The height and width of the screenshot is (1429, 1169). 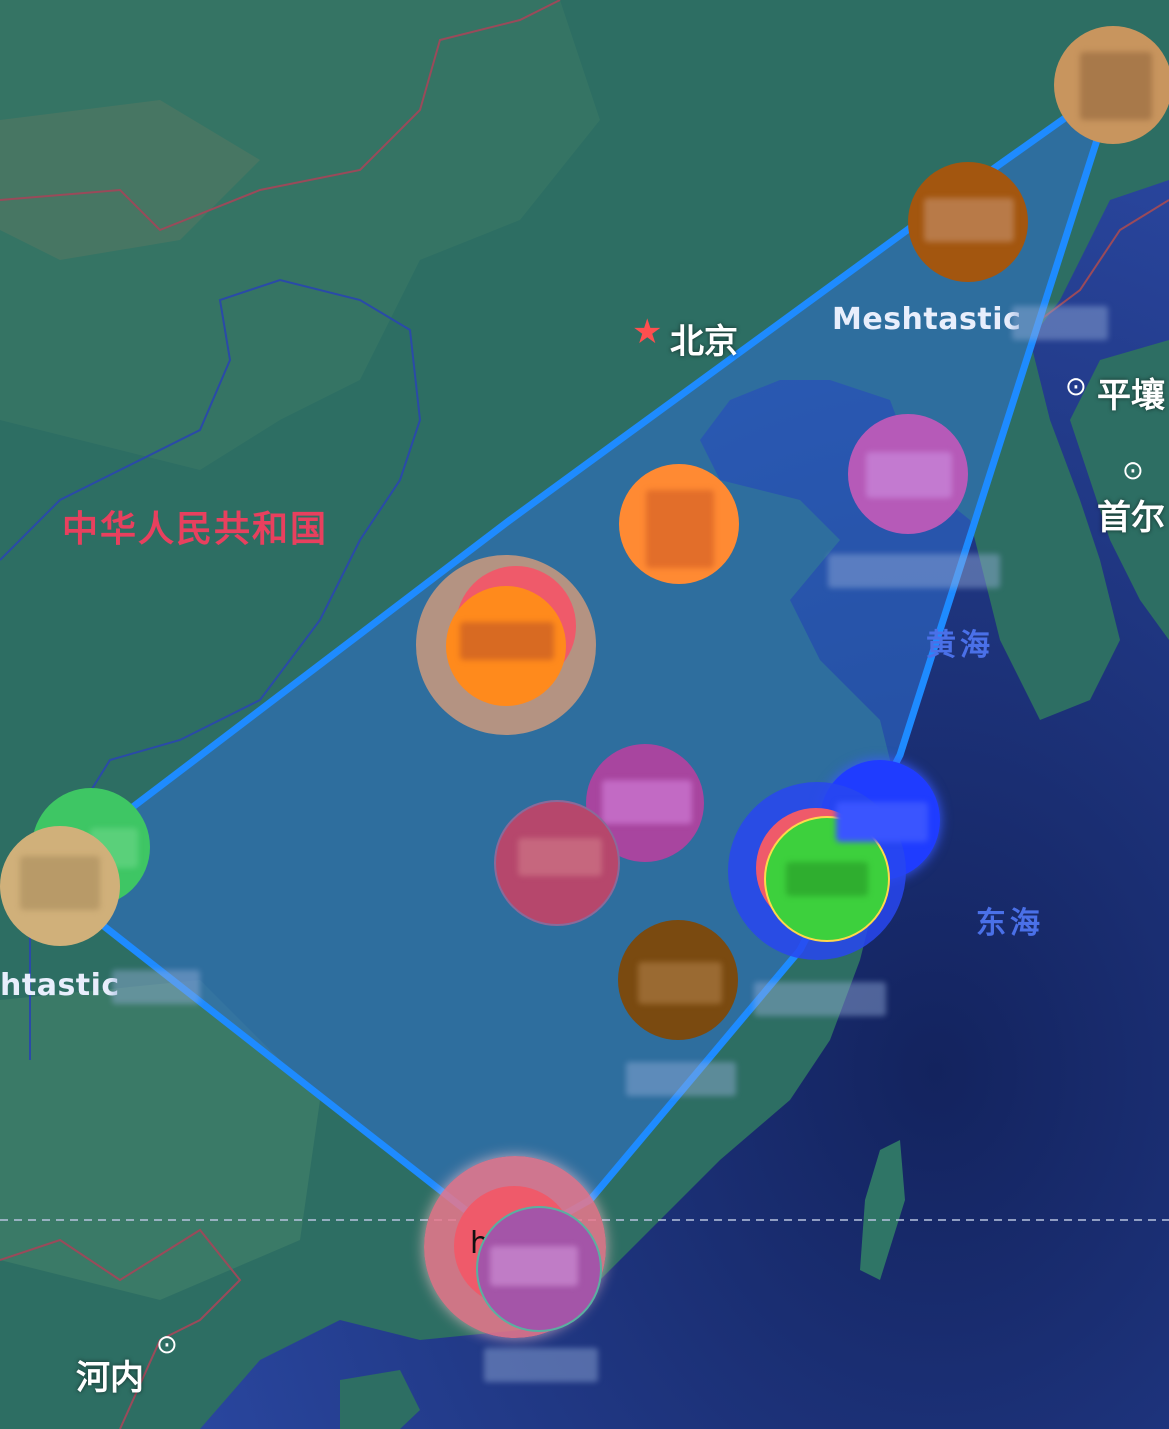 I want to click on mesh-name-redacted-guangdong, so click(x=541, y=1365).